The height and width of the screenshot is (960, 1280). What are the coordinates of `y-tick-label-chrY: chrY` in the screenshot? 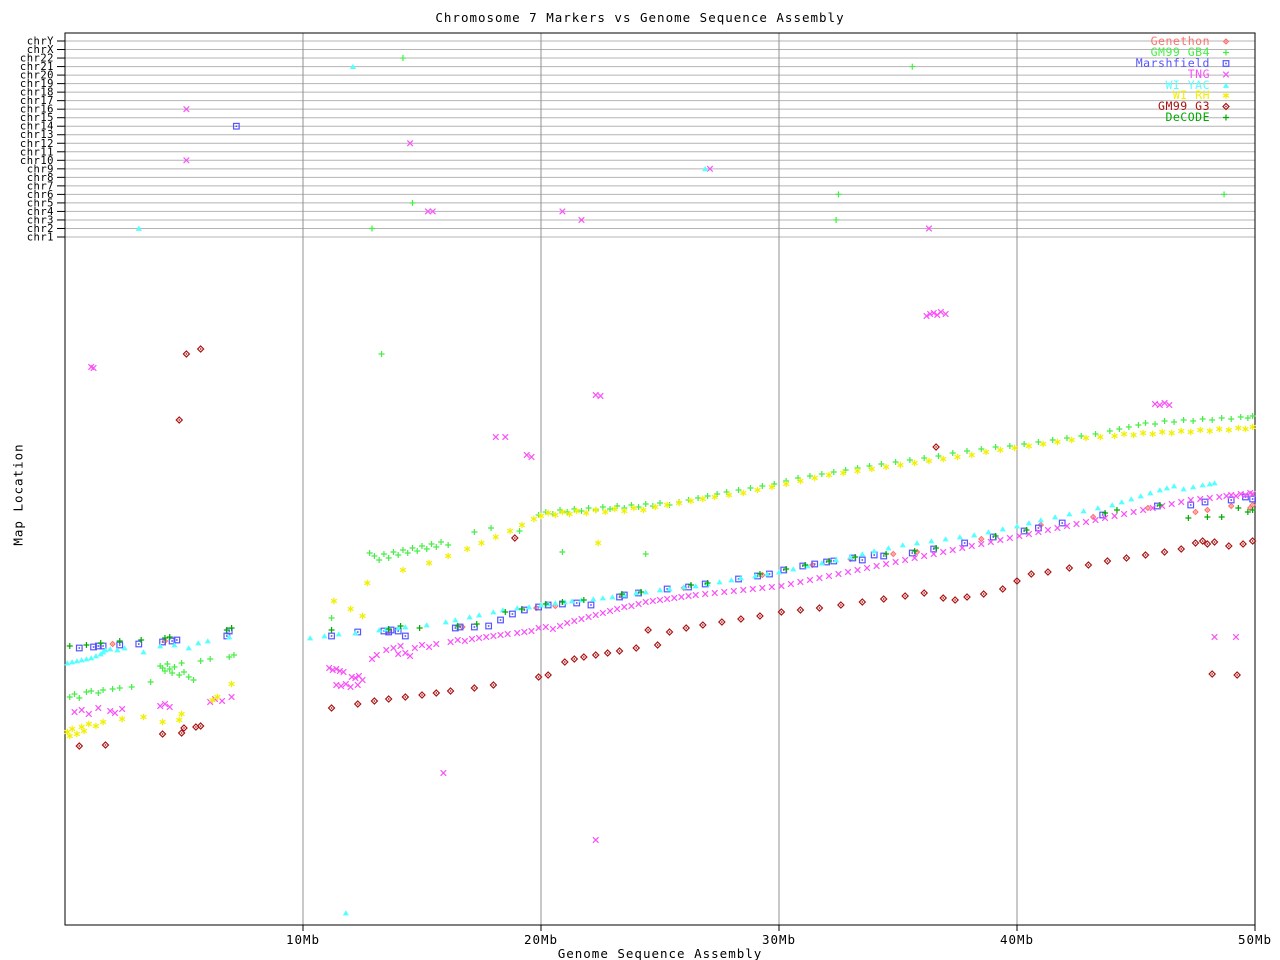 It's located at (40, 42).